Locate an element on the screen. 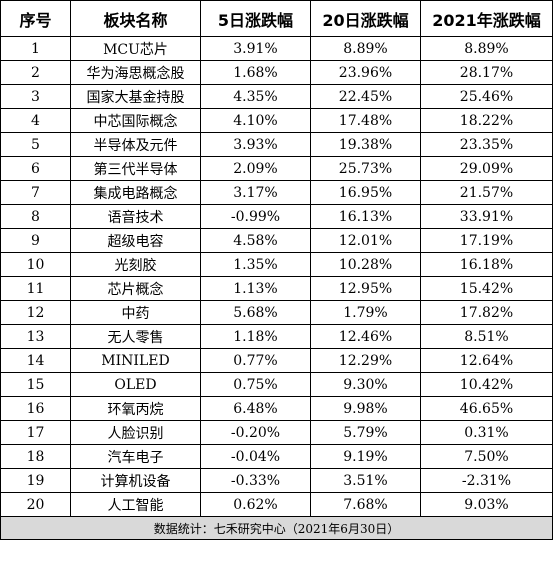 The width and height of the screenshot is (553, 563). cell-sector-name: MINILED is located at coordinates (135, 360).